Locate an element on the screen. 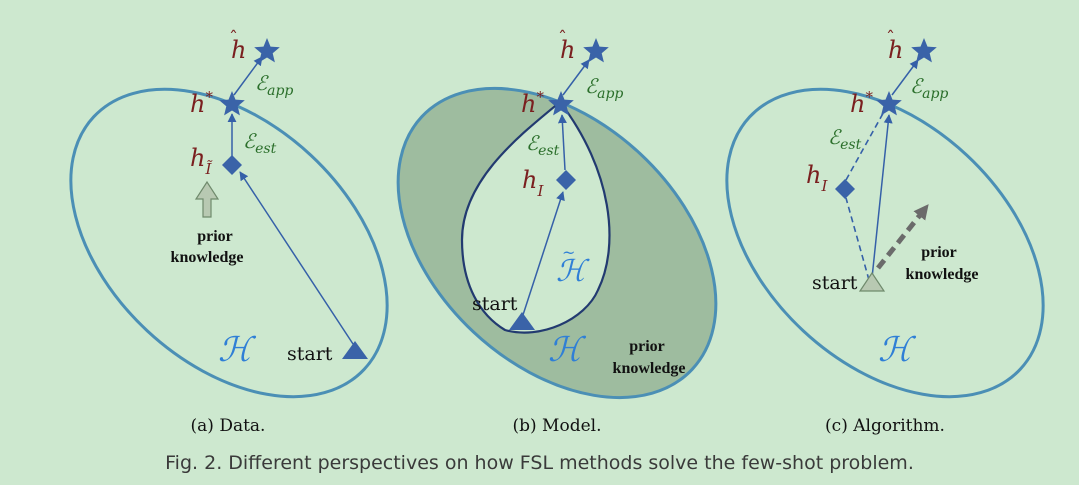 Image resolution: width=1079 pixels, height=485 pixels. restricted-subspace-boundary is located at coordinates (535, 217).